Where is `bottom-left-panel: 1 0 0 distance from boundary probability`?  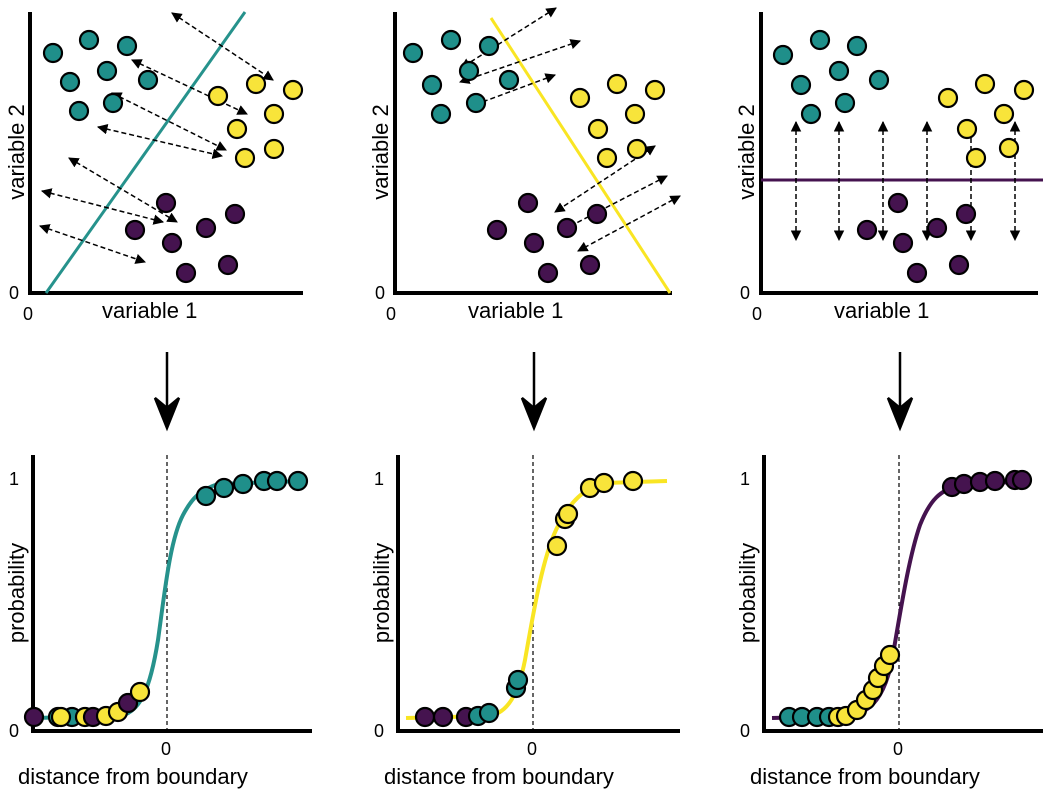 bottom-left-panel: 1 0 0 distance from boundary probability is located at coordinates (158, 622).